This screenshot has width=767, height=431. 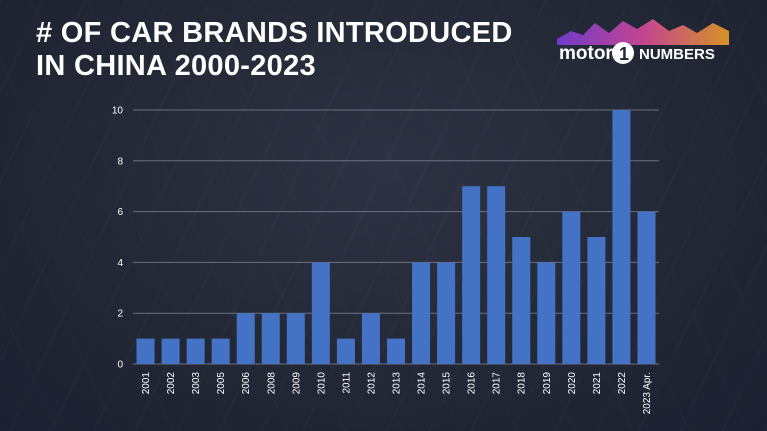 I want to click on y-tick-label: 6, so click(x=120, y=212).